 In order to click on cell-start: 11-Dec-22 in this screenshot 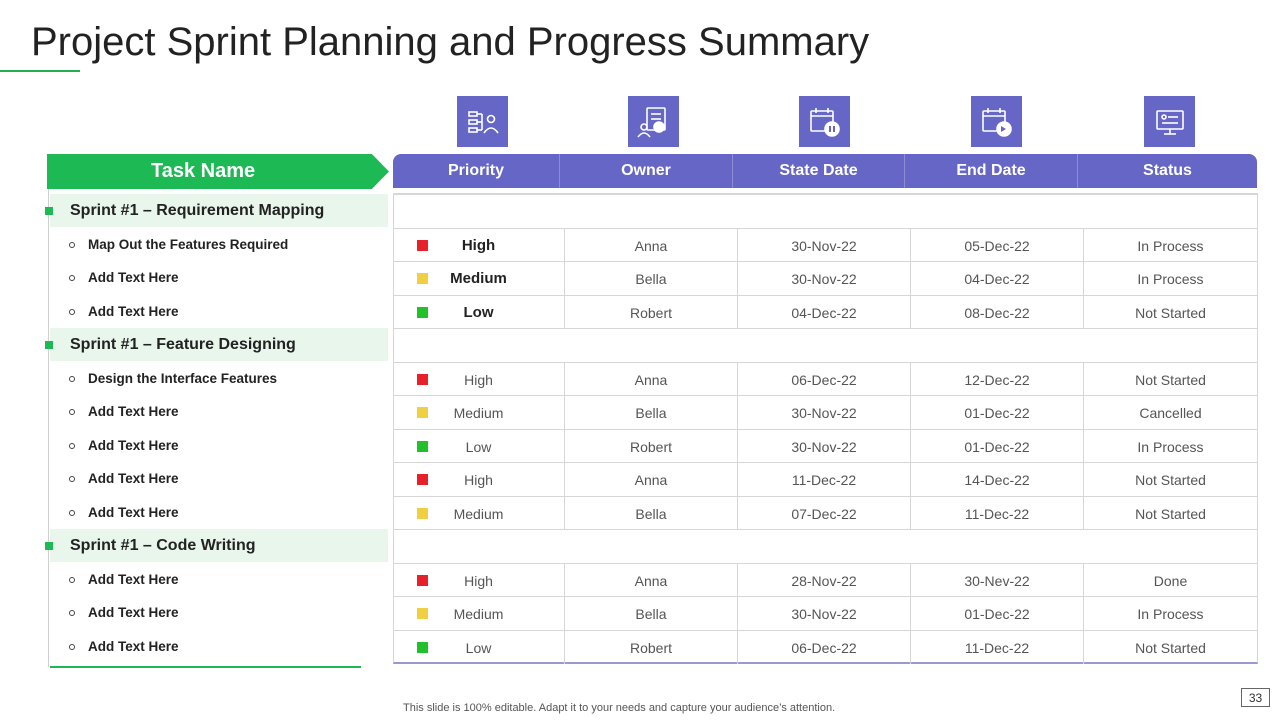, I will do `click(824, 479)`.